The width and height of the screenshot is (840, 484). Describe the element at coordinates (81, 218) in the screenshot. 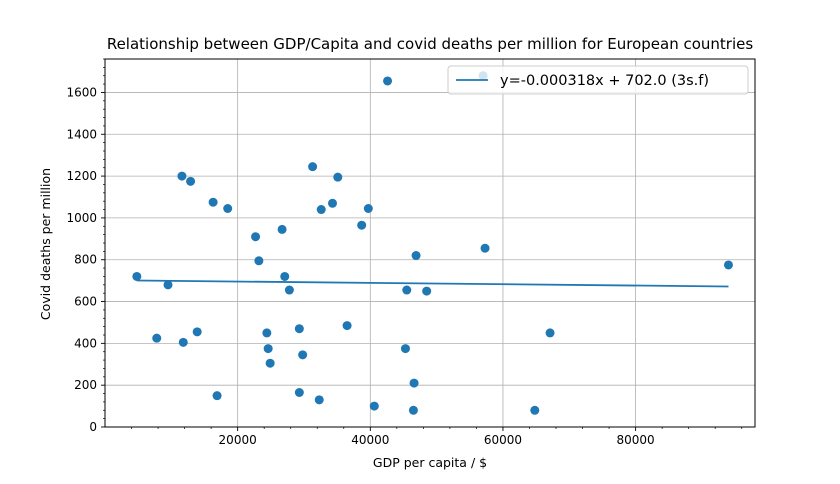

I see `y-tick-label: 1000` at that location.